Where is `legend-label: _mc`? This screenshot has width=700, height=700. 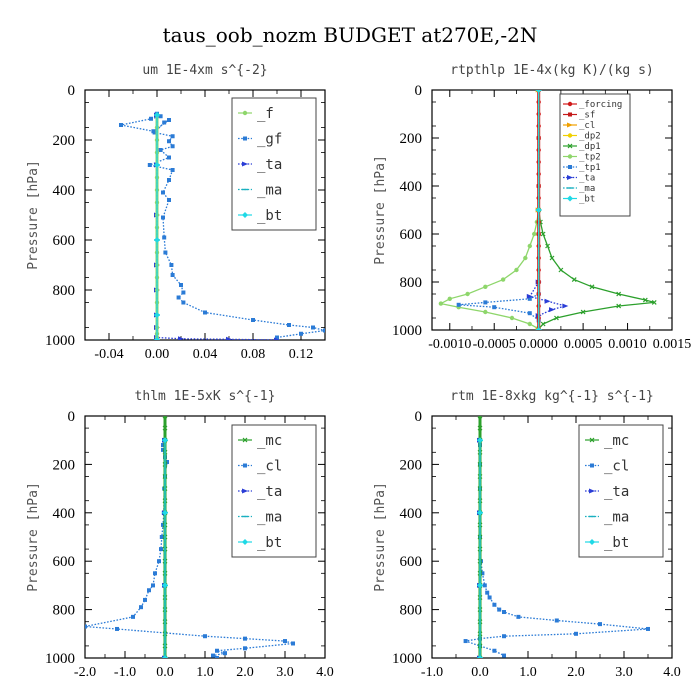
legend-label: _mc is located at coordinates (269, 441).